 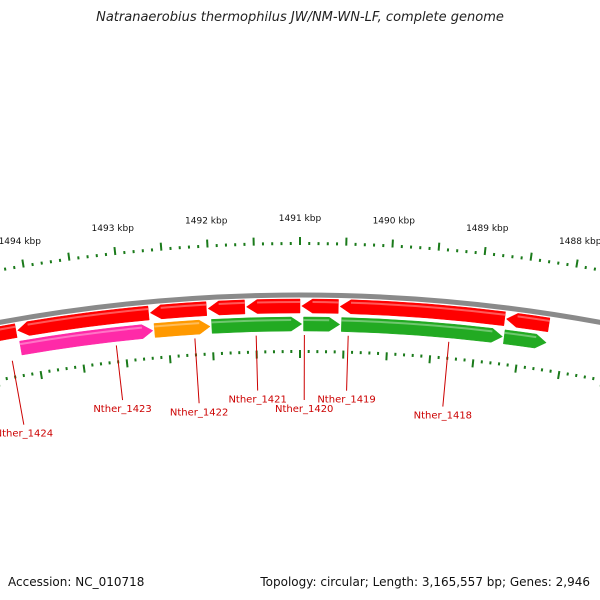 I want to click on ruler-label: 1493 kbp, so click(x=113, y=229).